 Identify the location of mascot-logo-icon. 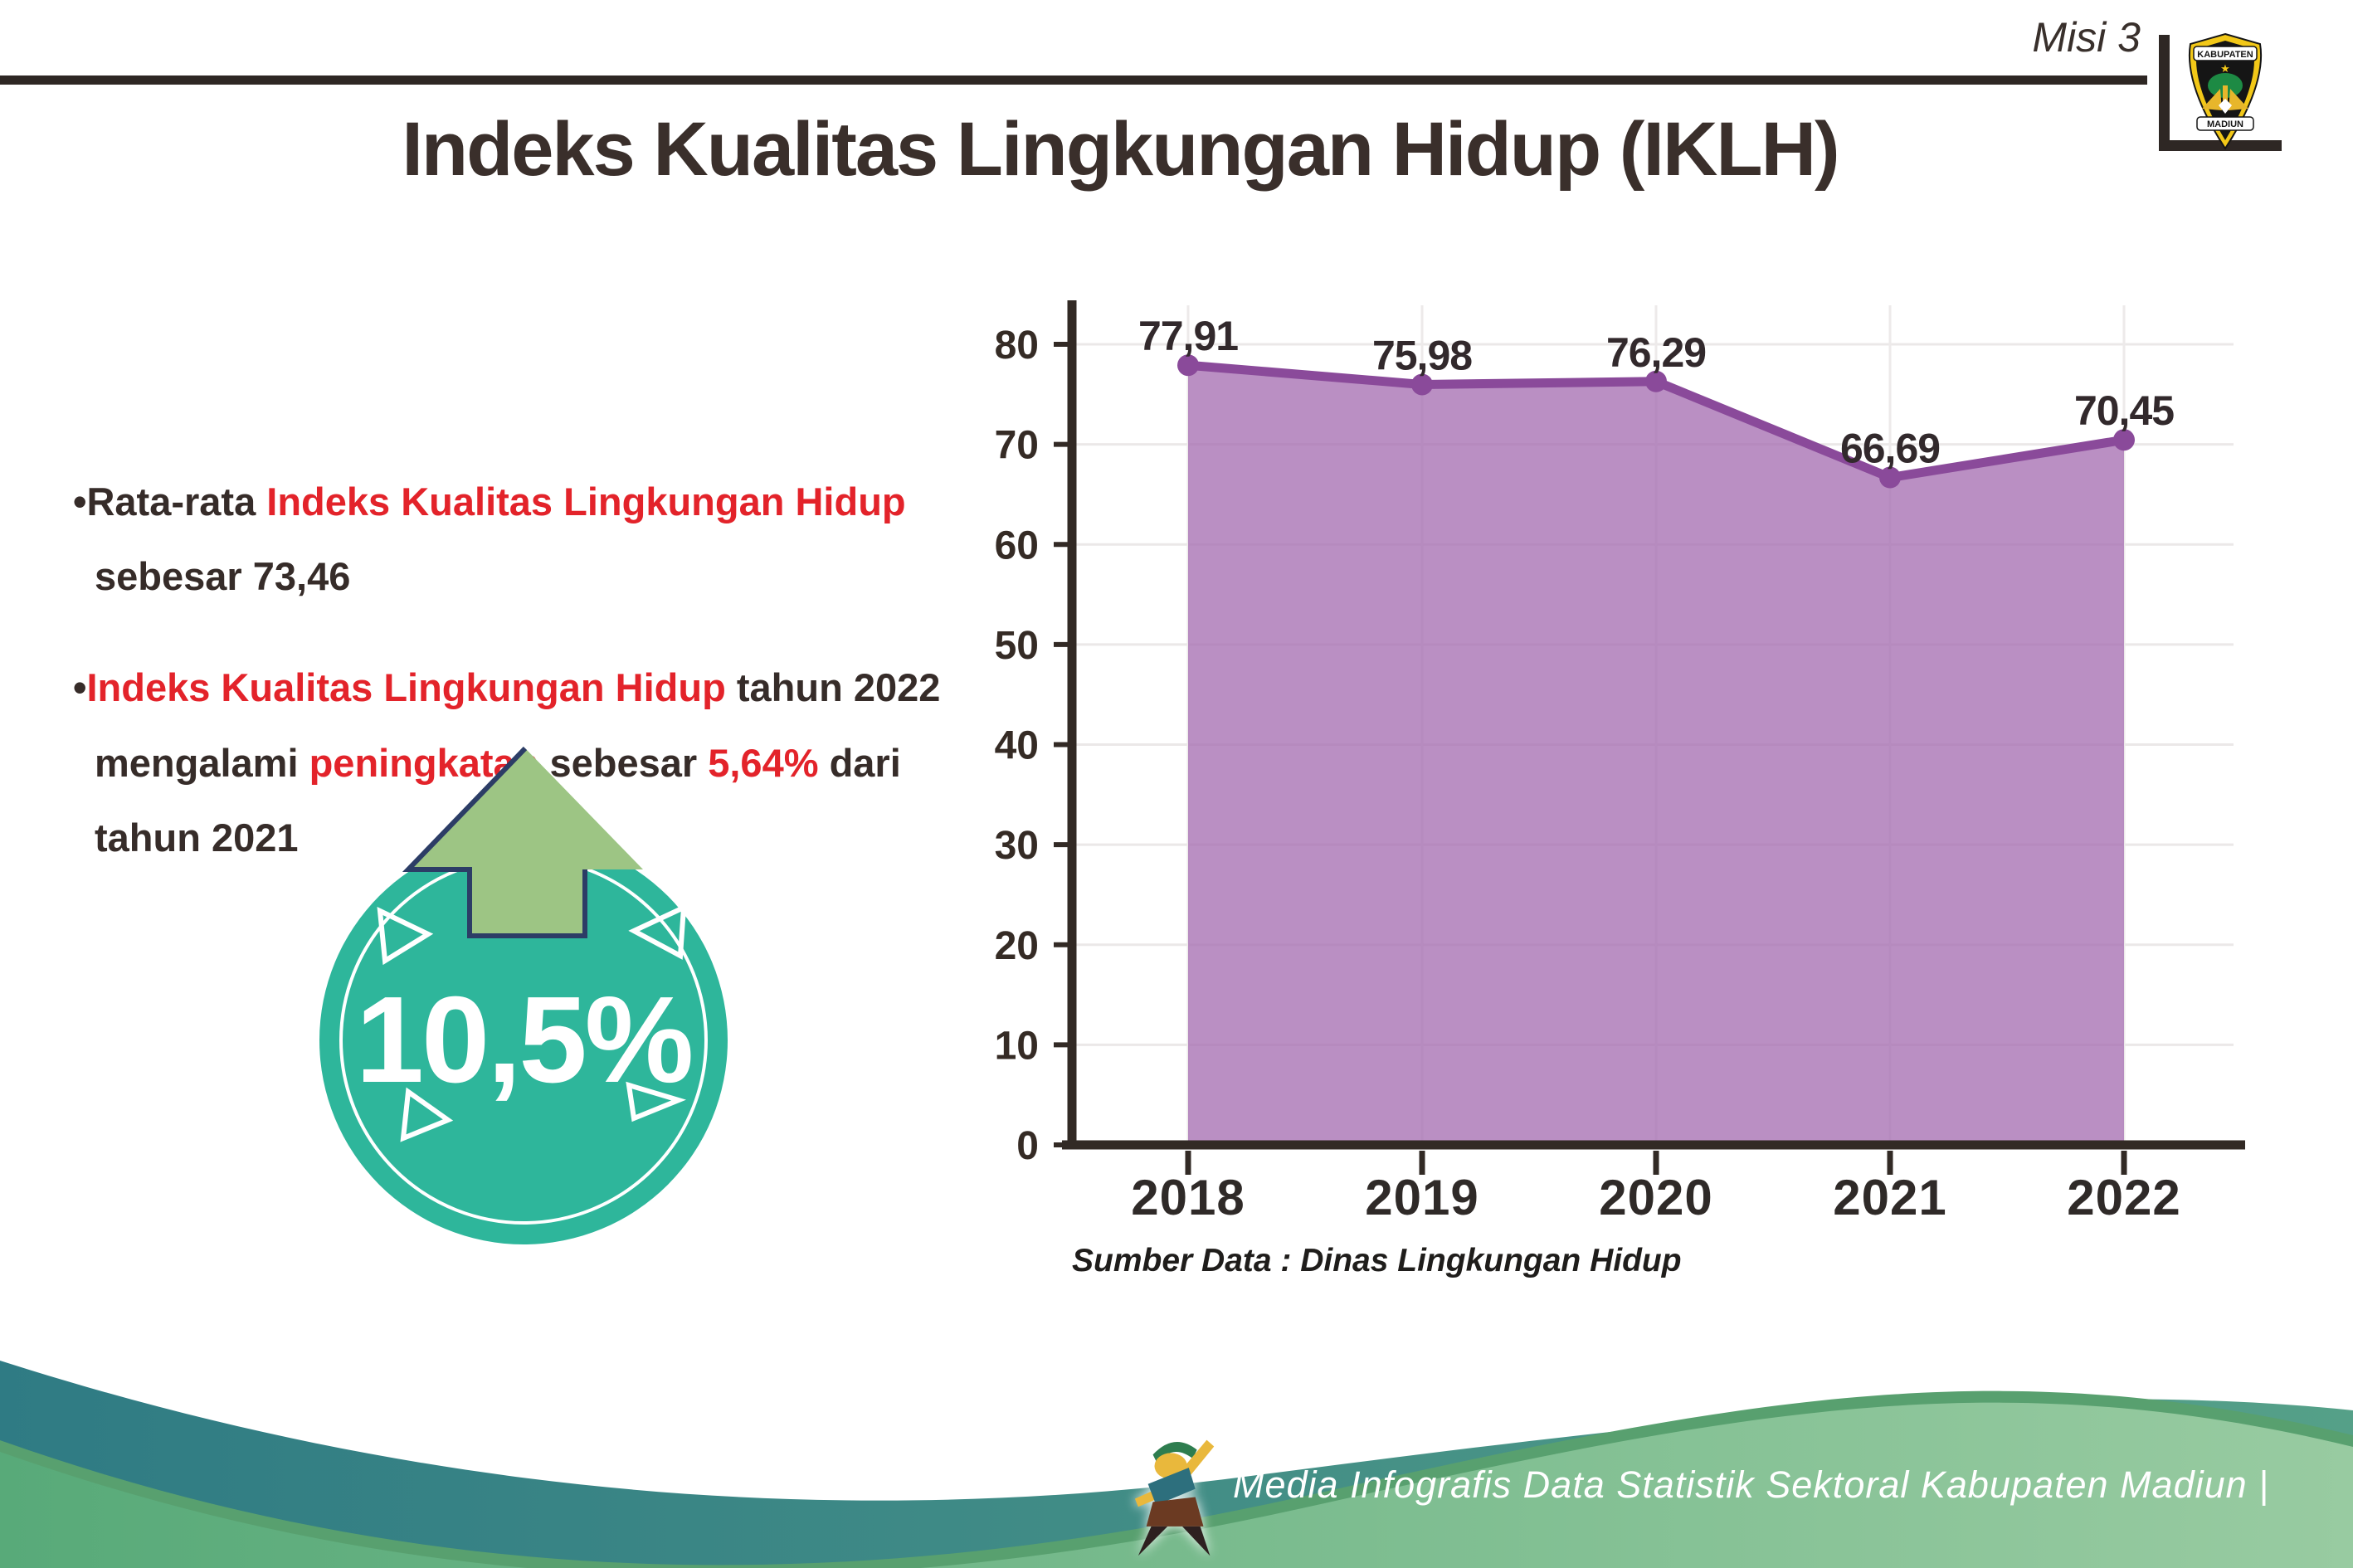
(1174, 1497).